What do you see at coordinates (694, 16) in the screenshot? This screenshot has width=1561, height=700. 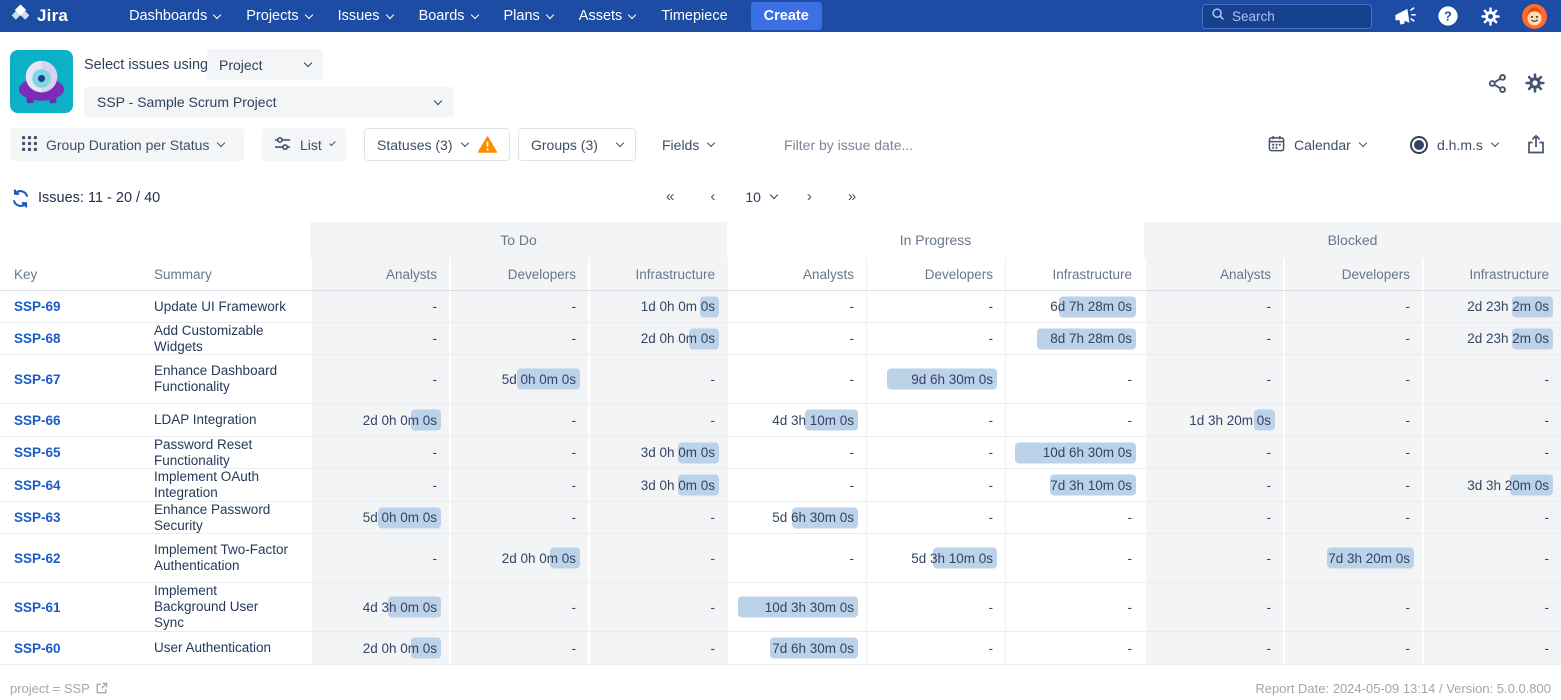 I see `nav-item-timepiece: Timepiece` at bounding box center [694, 16].